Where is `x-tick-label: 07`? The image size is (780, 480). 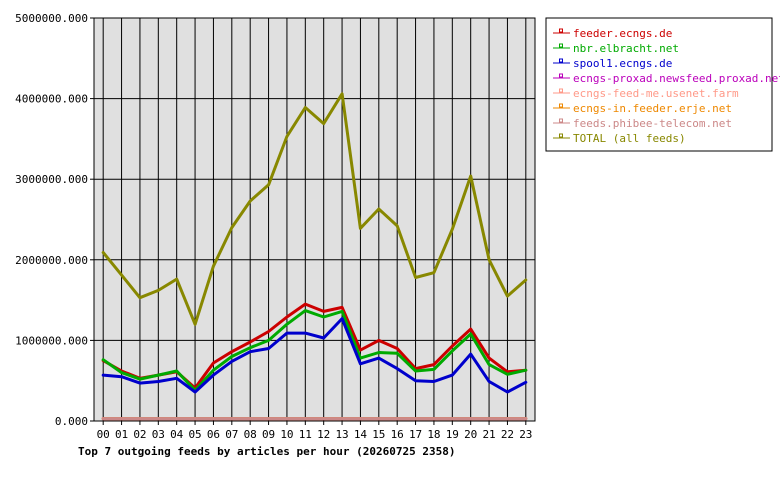 x-tick-label: 07 is located at coordinates (231, 434).